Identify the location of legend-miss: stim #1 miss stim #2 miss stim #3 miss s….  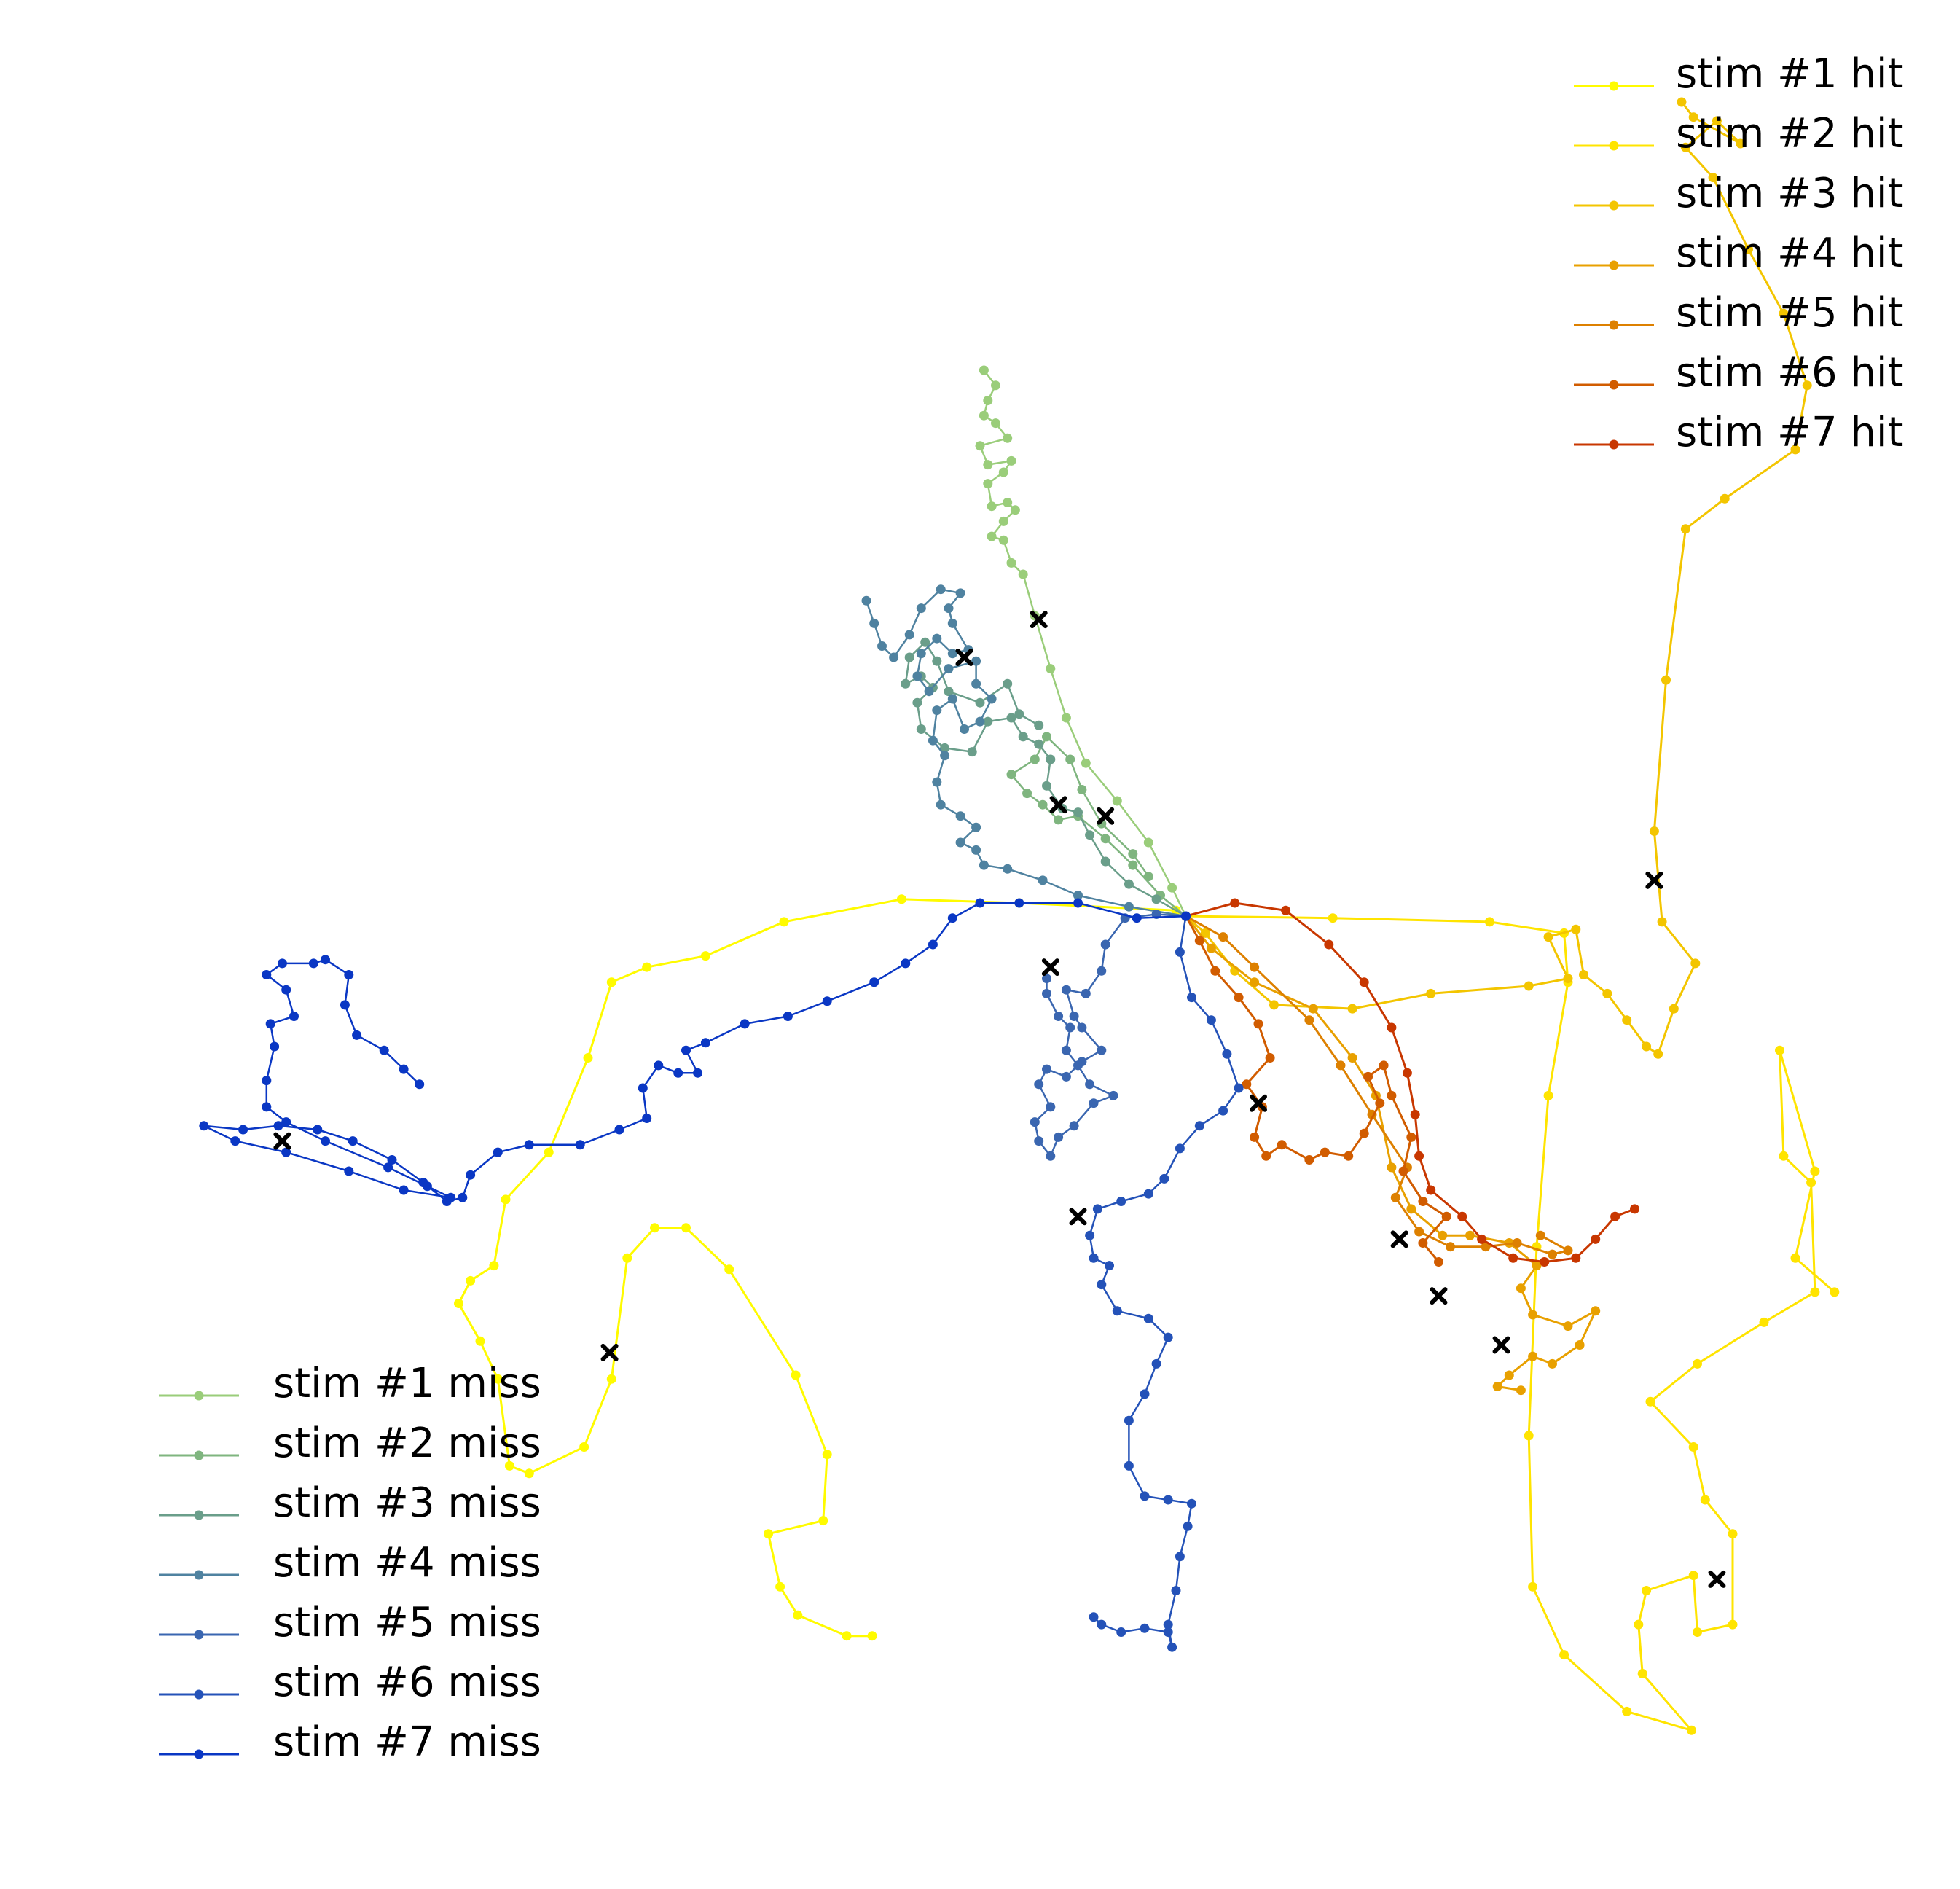
(350, 1563).